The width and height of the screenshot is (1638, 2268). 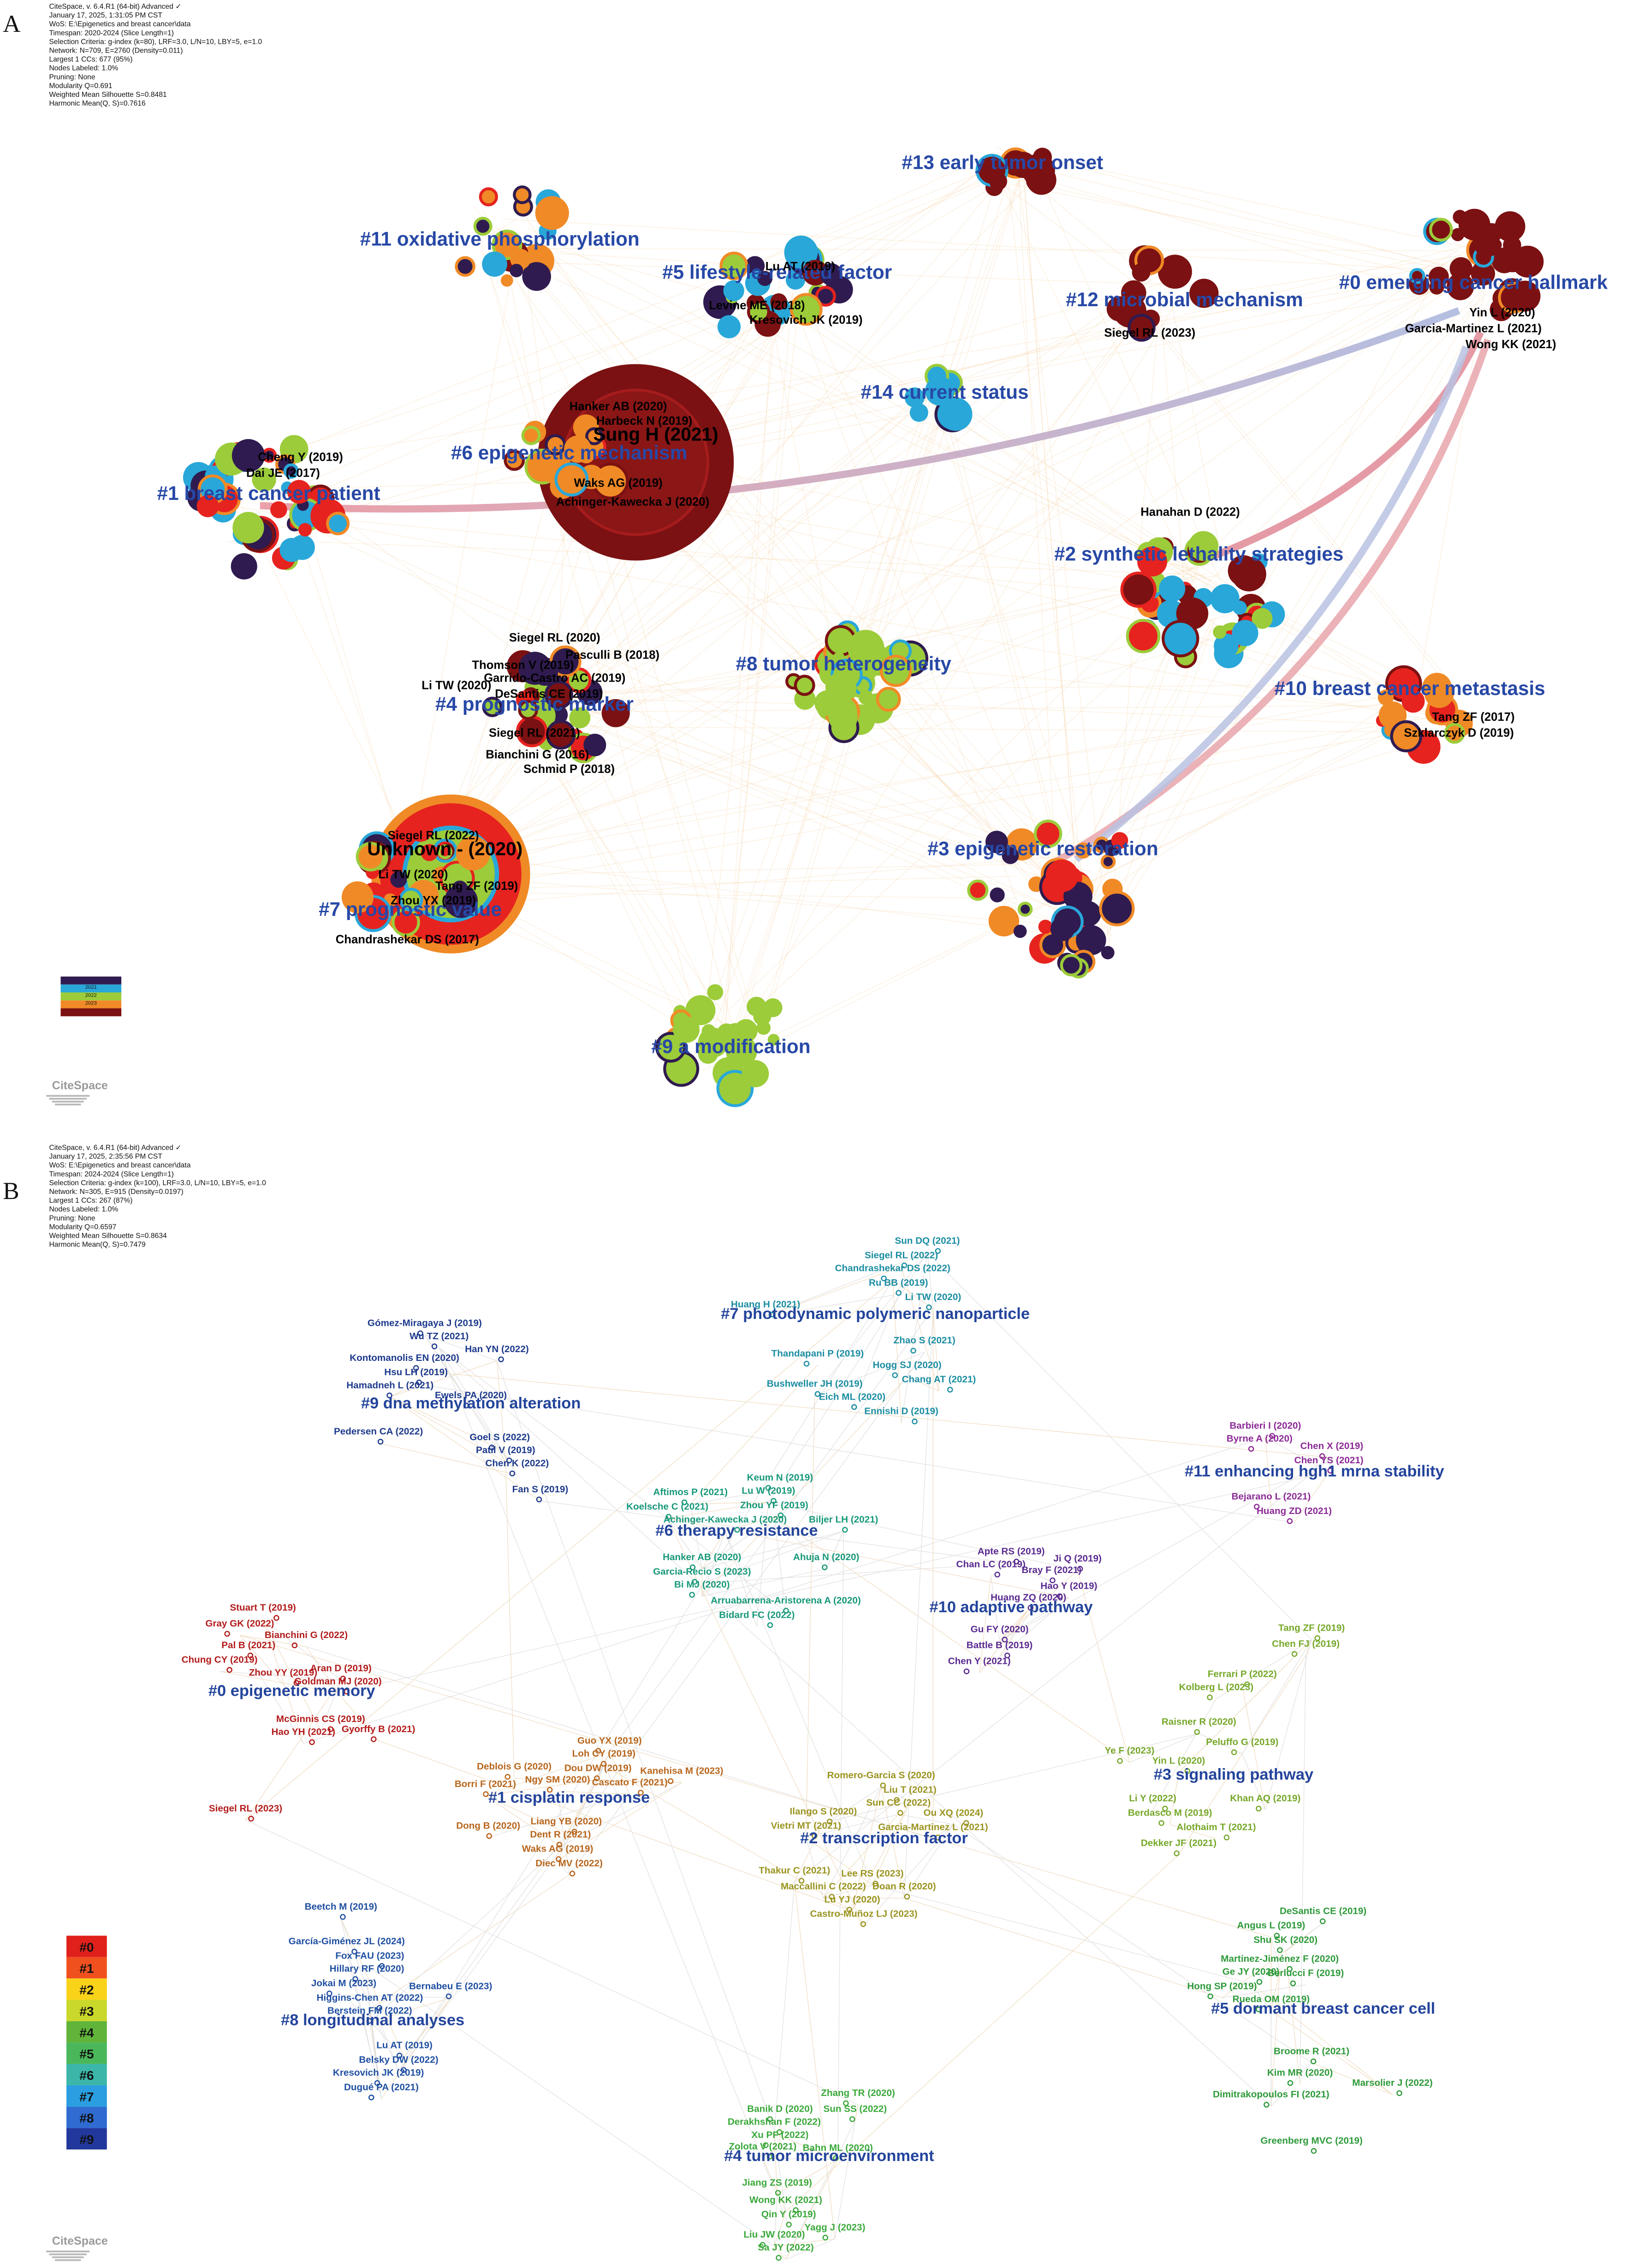 I want to click on node-label: Siegel RL (2022), so click(x=901, y=1255).